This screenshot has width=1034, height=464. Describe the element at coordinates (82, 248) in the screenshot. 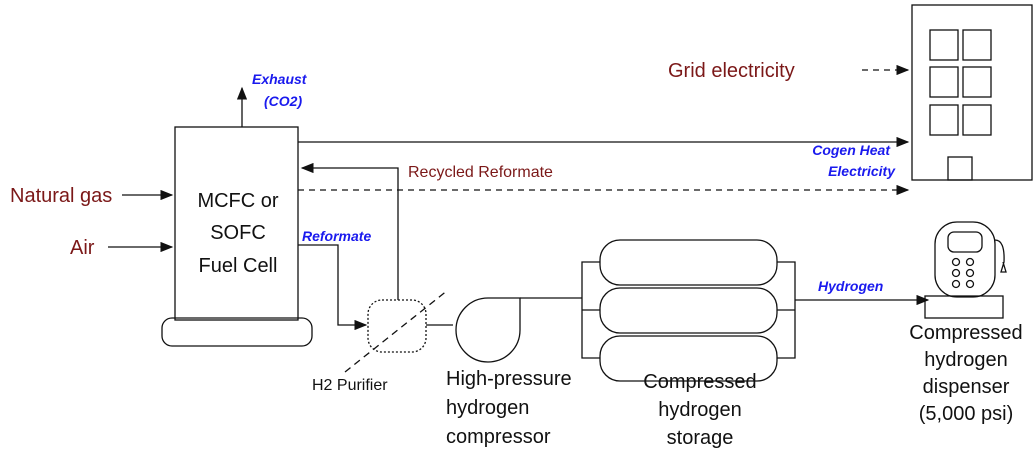

I see `air-label: Air` at that location.